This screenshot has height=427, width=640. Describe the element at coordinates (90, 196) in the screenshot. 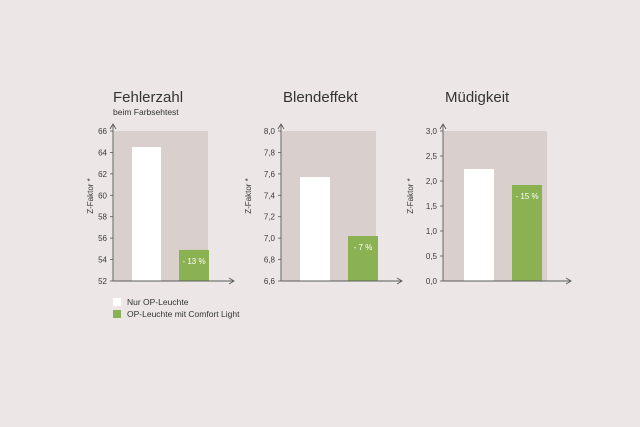

I see `y-axis-label-1: Z-Faktor *` at that location.